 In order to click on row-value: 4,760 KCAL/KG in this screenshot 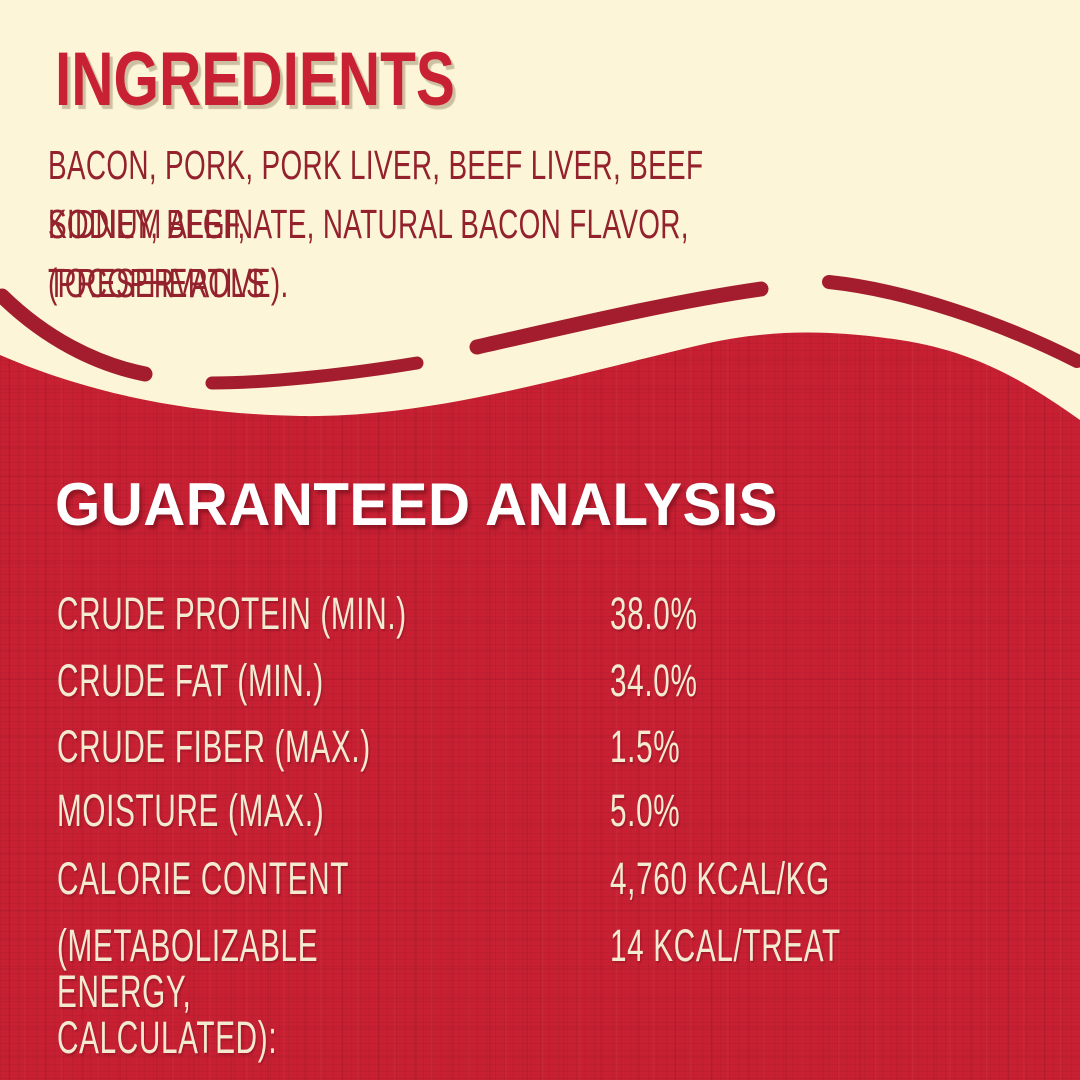, I will do `click(720, 878)`.